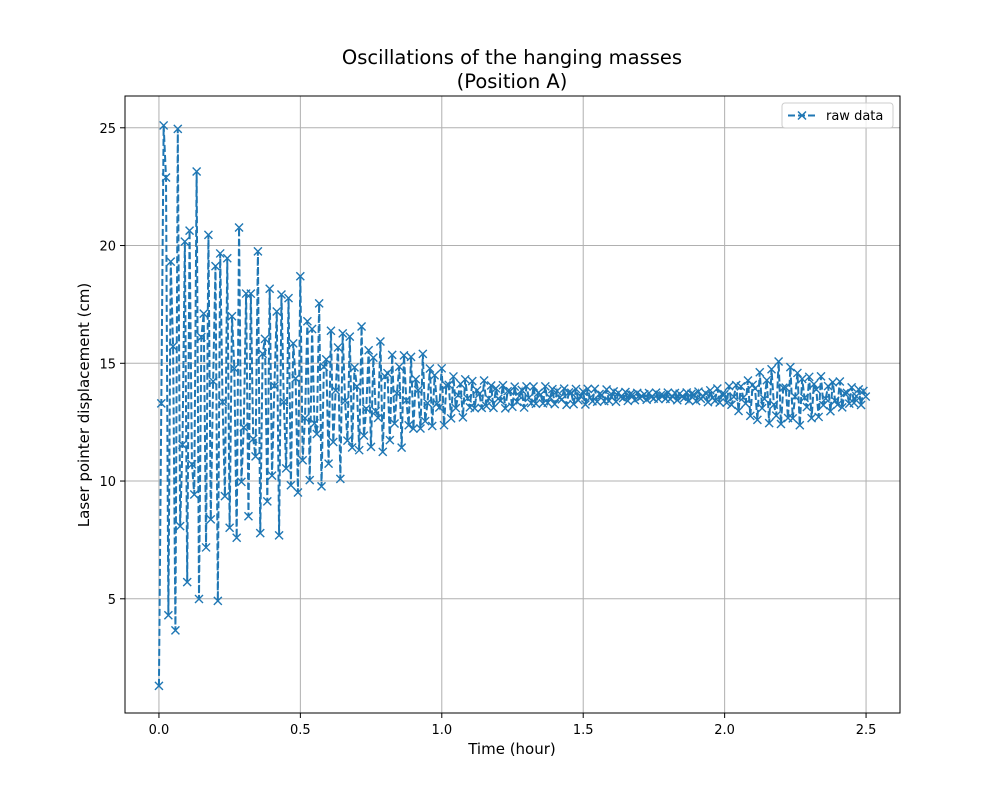  Describe the element at coordinates (583, 730) in the screenshot. I see `x-tick-label: 1.5` at that location.